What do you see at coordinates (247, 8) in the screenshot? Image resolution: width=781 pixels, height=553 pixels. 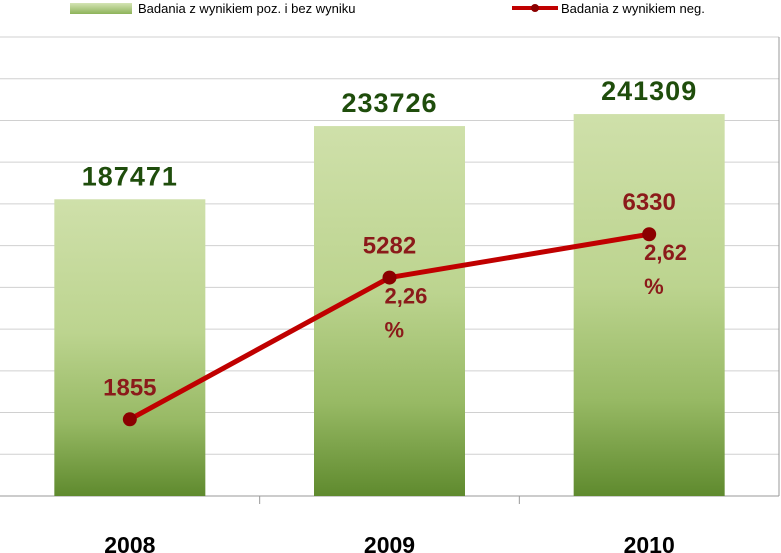 I see `legend-bar-label: Badania z wynikiem poz. i bez wyniku` at bounding box center [247, 8].